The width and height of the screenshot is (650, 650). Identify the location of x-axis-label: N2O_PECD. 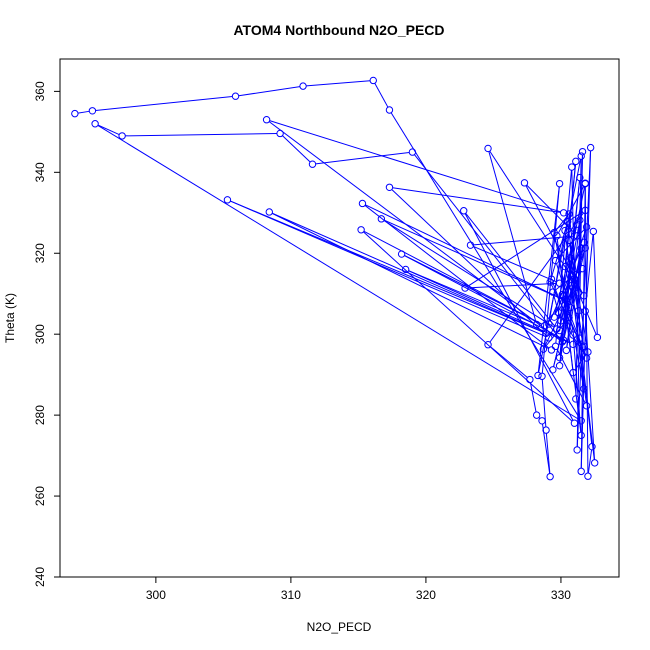
(339, 627).